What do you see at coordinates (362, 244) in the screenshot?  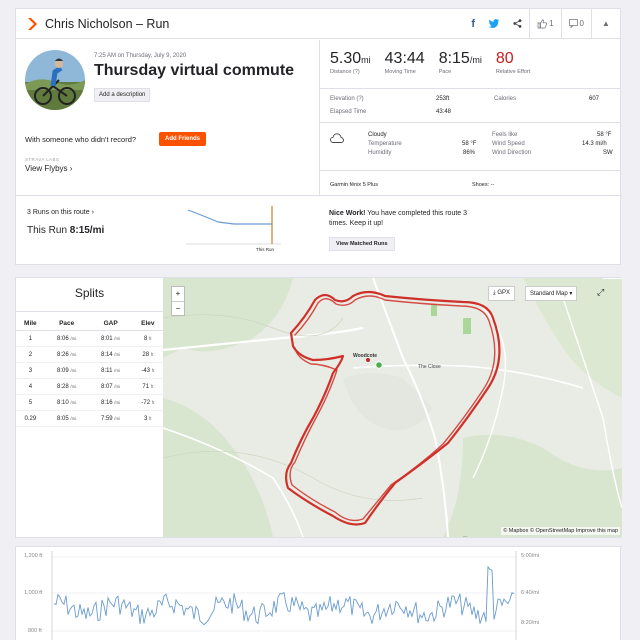 I see `view-matched-runs-button: View Matched Runs` at bounding box center [362, 244].